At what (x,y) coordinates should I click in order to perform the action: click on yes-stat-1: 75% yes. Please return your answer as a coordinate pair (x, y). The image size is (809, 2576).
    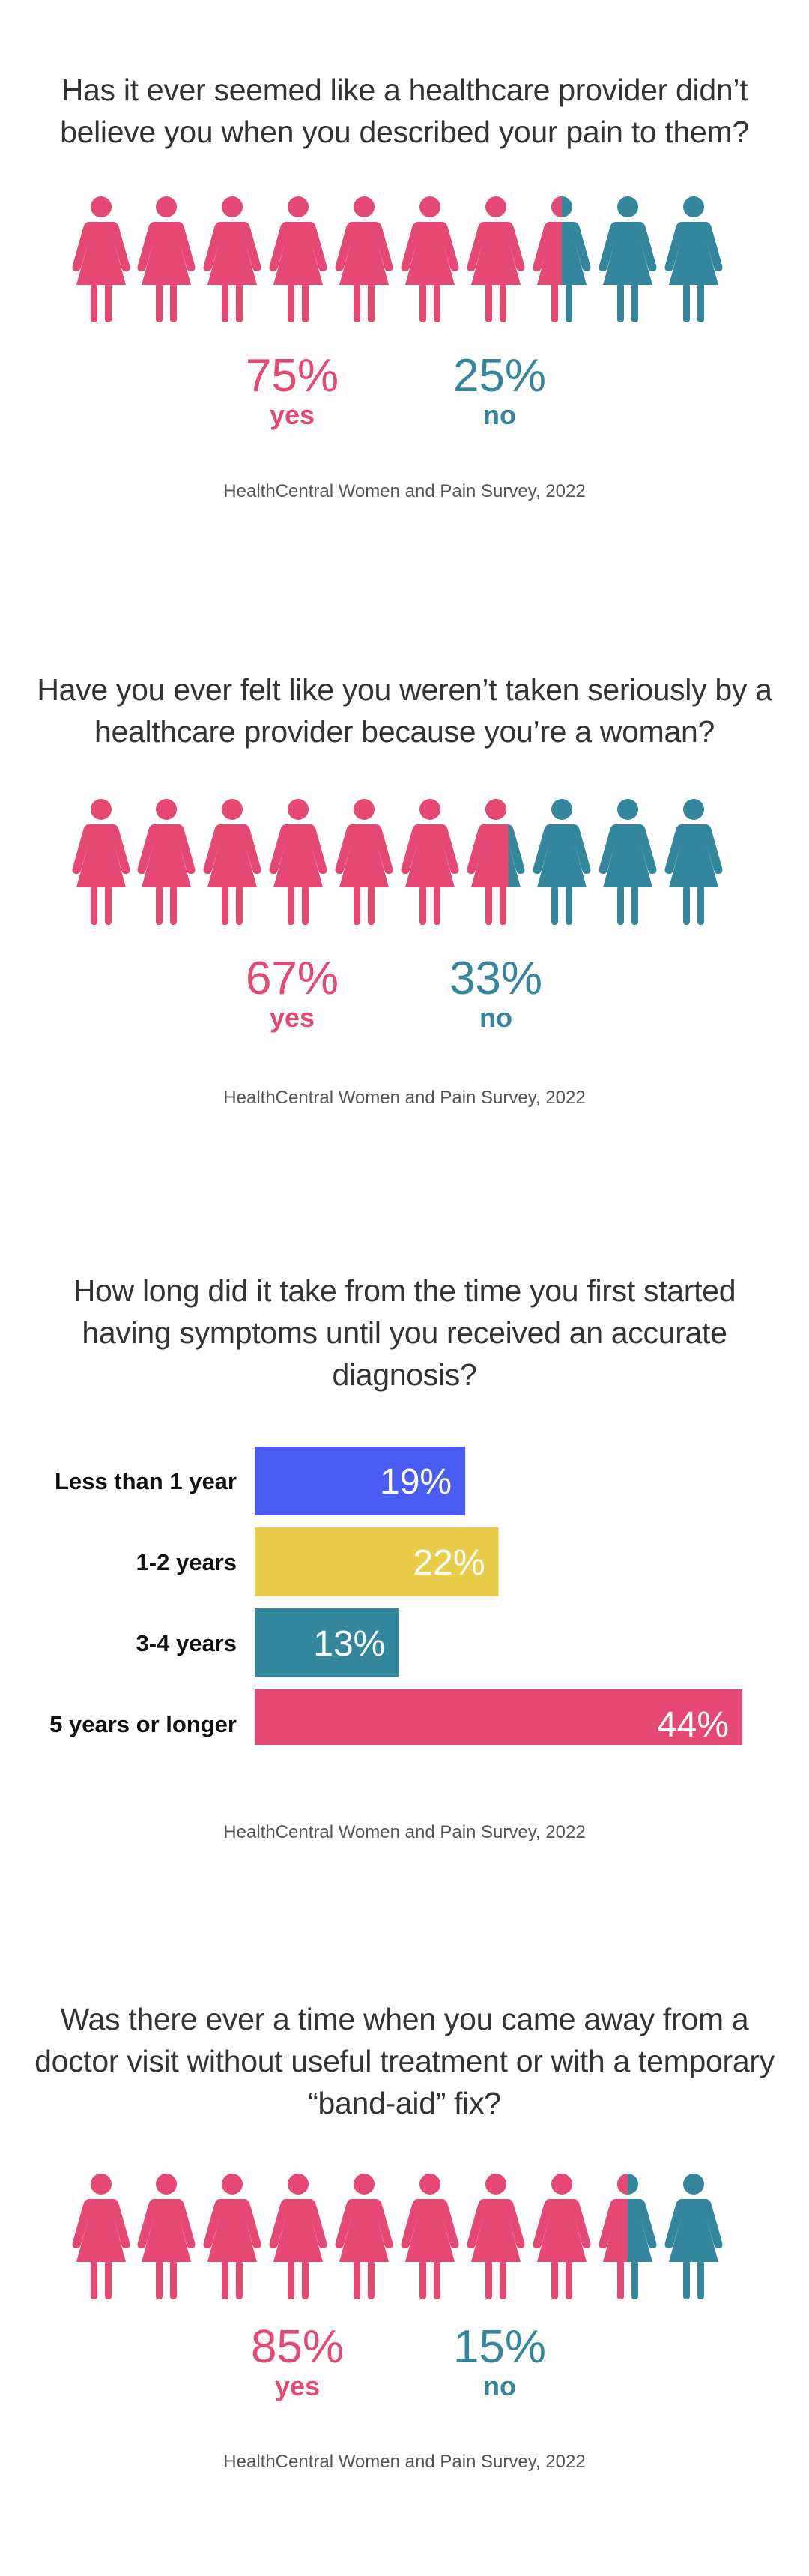
    Looking at the image, I should click on (292, 391).